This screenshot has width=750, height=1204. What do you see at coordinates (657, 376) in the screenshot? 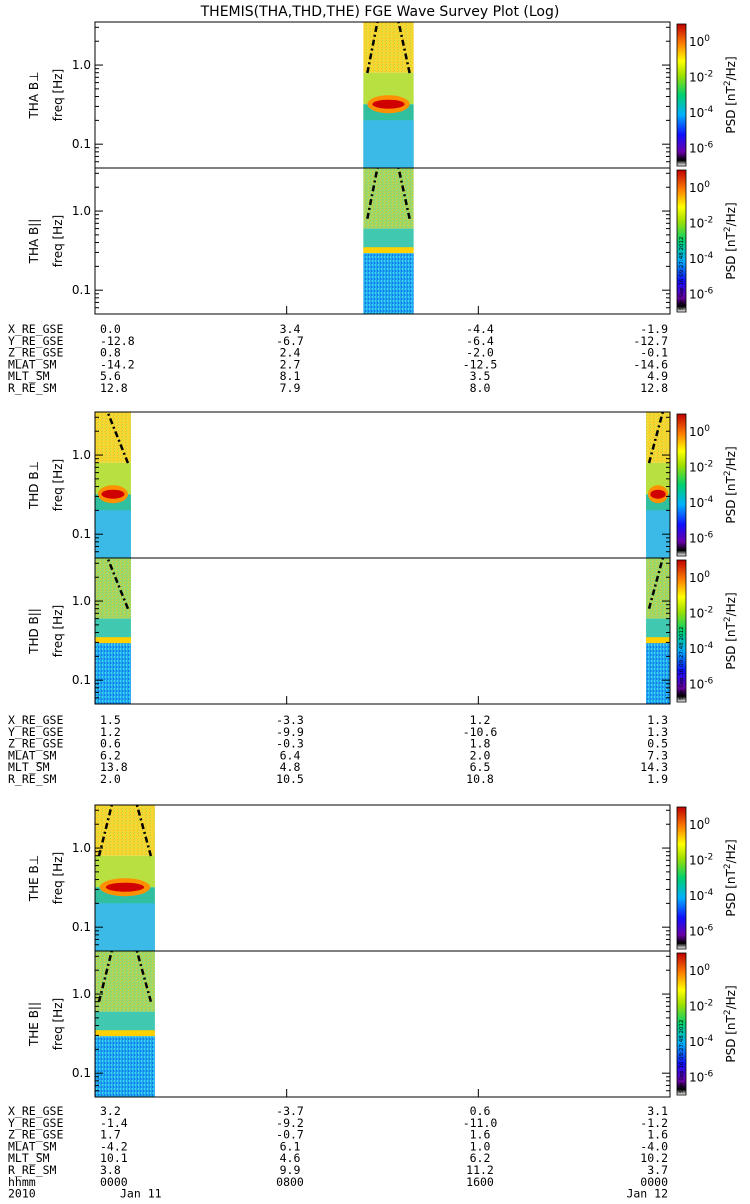
I see `ephemeris-value: 4.9` at bounding box center [657, 376].